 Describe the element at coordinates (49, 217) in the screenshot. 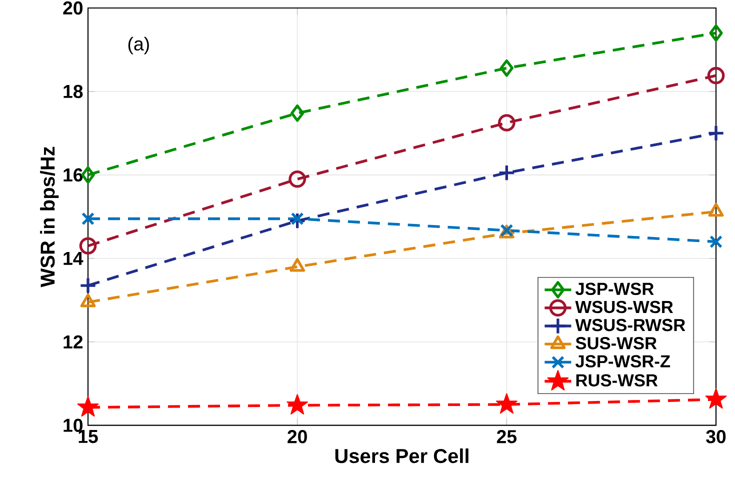

I see `y-axis-title: WSR in bps/Hz` at that location.